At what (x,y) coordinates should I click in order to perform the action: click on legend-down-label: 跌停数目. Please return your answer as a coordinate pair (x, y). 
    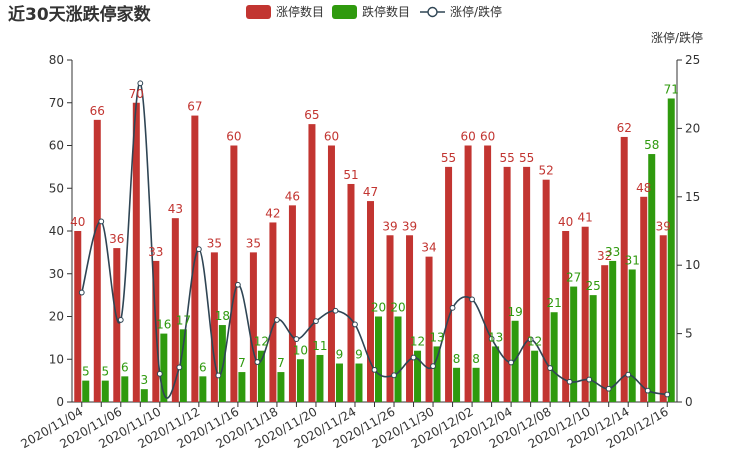
    Looking at the image, I should click on (386, 11).